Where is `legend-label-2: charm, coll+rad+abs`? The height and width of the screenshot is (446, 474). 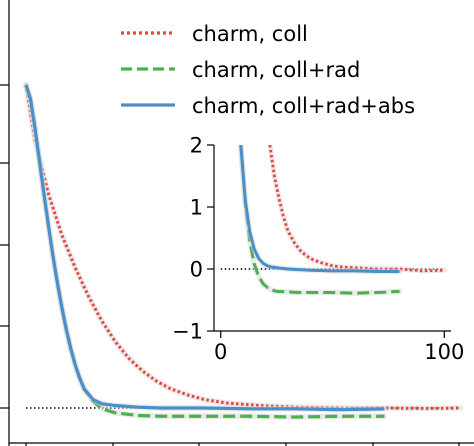 legend-label-2: charm, coll+rad+abs is located at coordinates (303, 106).